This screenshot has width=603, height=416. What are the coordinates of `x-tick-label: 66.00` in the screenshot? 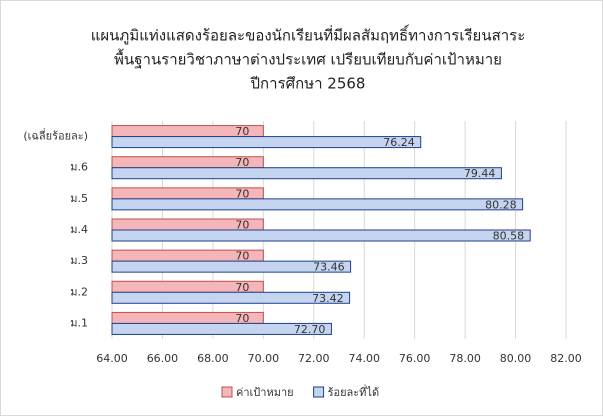 It's located at (163, 358).